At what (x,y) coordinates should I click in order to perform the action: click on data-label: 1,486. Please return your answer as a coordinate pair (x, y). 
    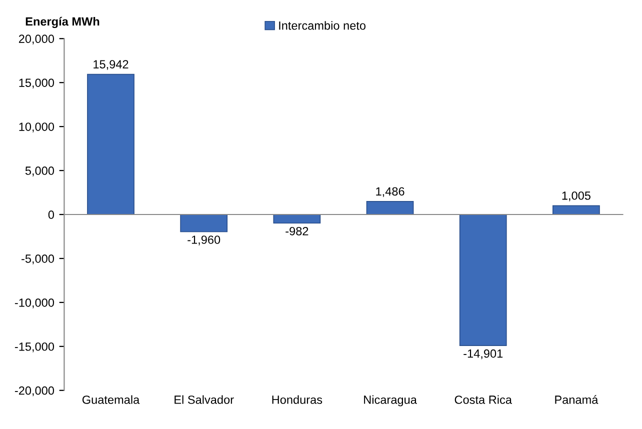
    Looking at the image, I should click on (390, 192).